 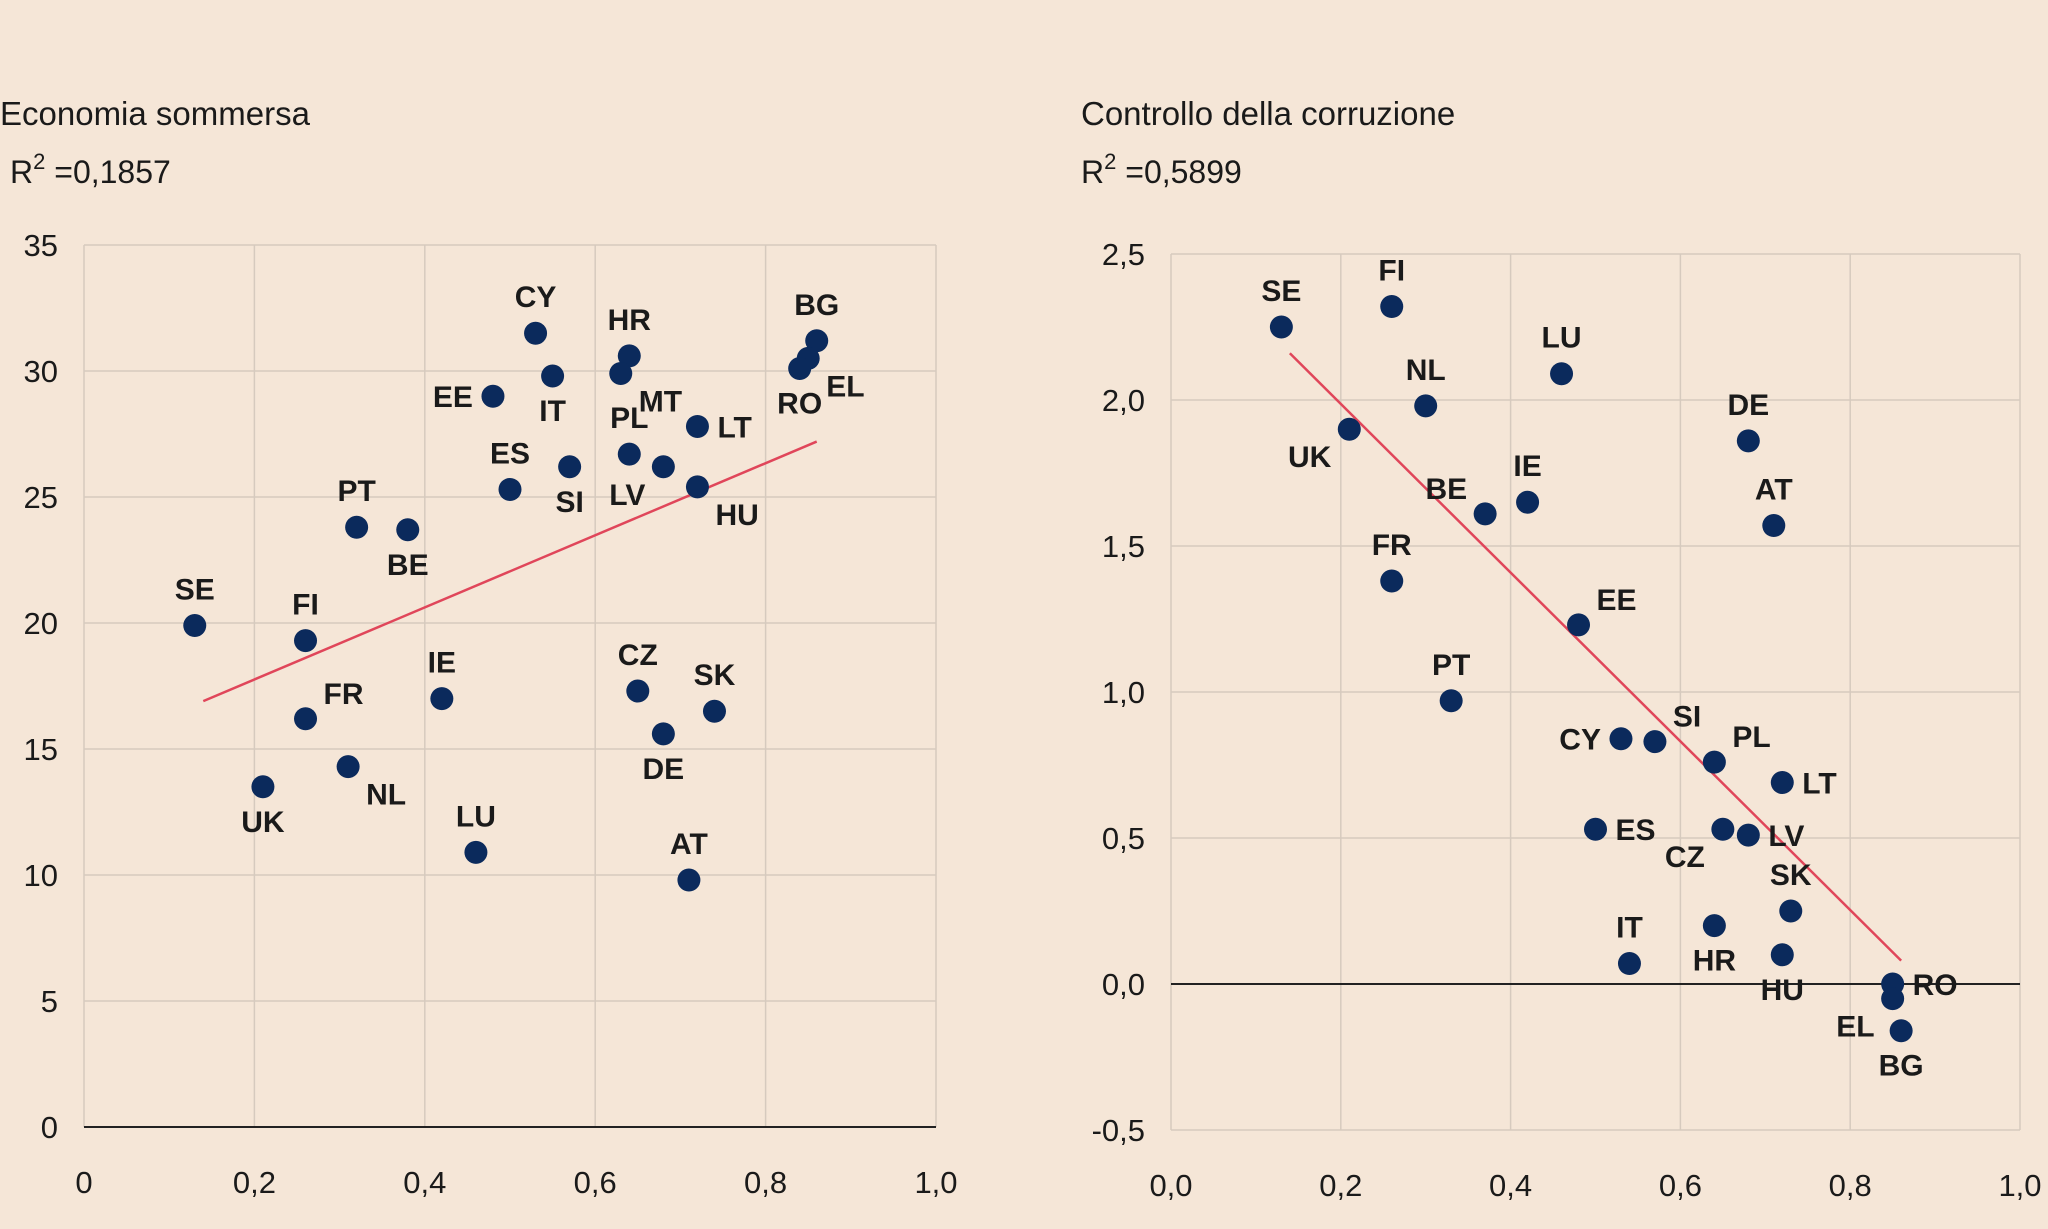 What do you see at coordinates (41, 371) in the screenshot?
I see `y-tick-label: 30` at bounding box center [41, 371].